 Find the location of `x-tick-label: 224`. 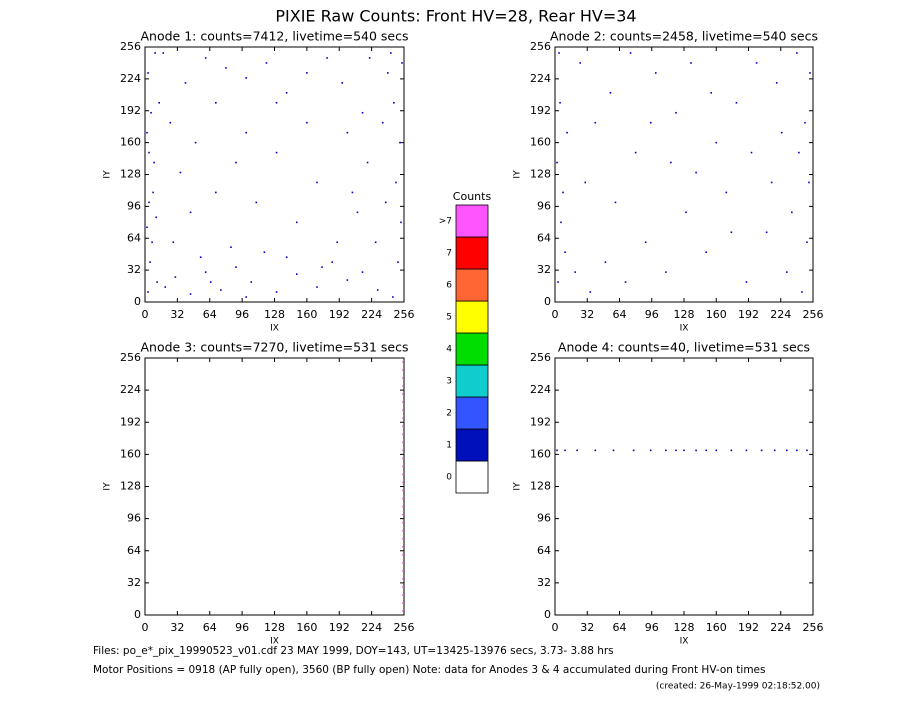

x-tick-label: 224 is located at coordinates (371, 627).